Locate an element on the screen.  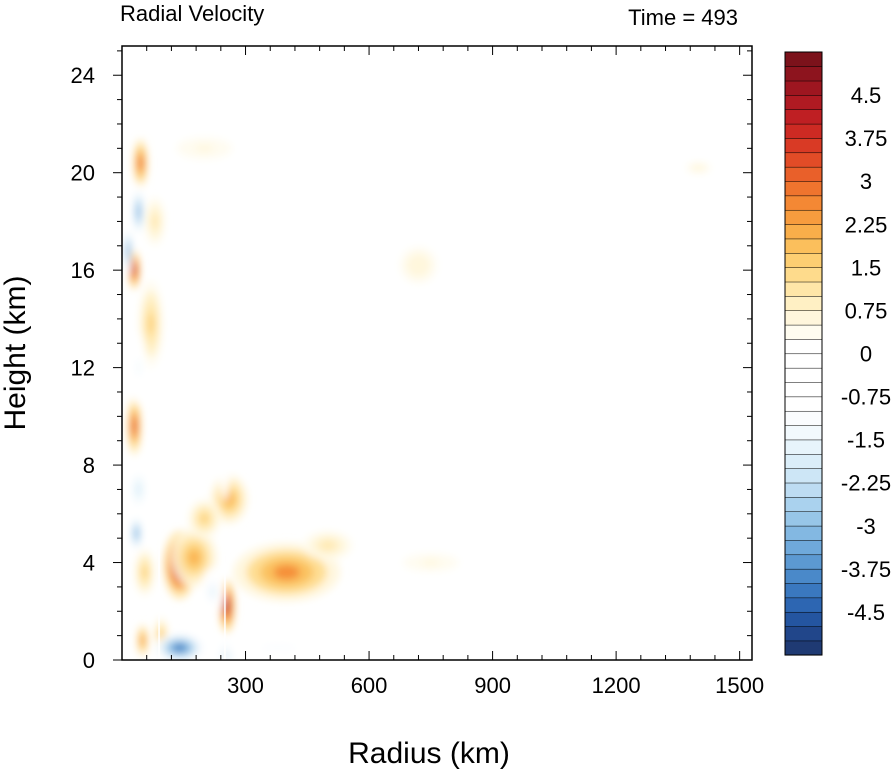
colorbar-tick-label: 3.75 is located at coordinates (866, 138).